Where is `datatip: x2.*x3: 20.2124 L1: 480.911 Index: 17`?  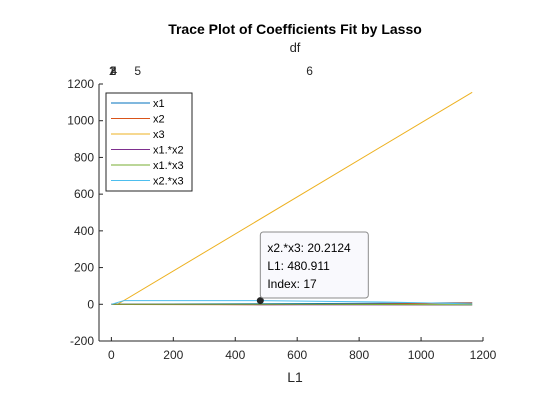 datatip: x2.*x3: 20.2124 L1: 480.911 Index: 17 is located at coordinates (312, 268).